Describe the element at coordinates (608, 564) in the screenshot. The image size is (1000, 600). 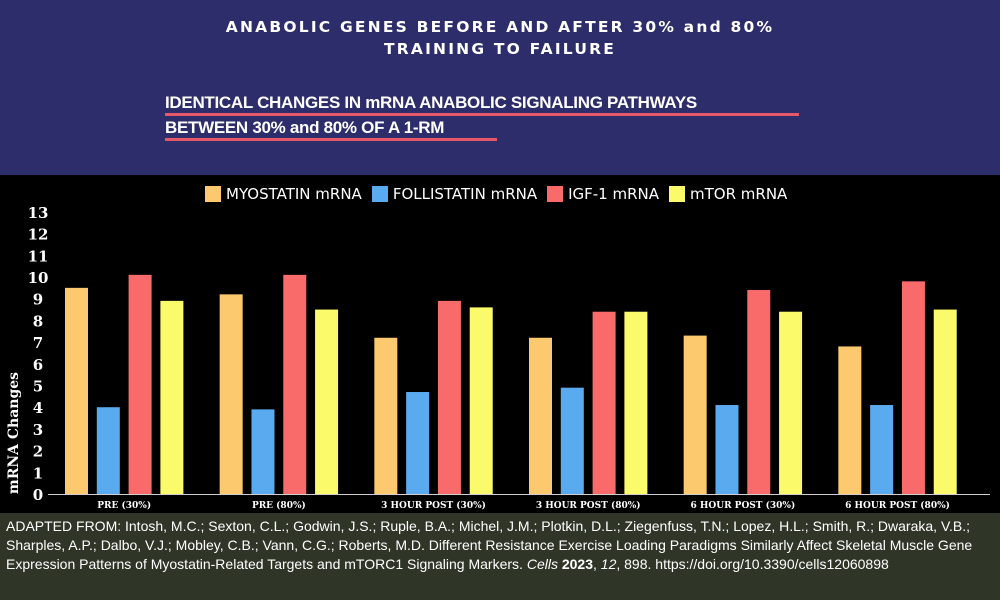
I see `citation-volume: 12` at that location.